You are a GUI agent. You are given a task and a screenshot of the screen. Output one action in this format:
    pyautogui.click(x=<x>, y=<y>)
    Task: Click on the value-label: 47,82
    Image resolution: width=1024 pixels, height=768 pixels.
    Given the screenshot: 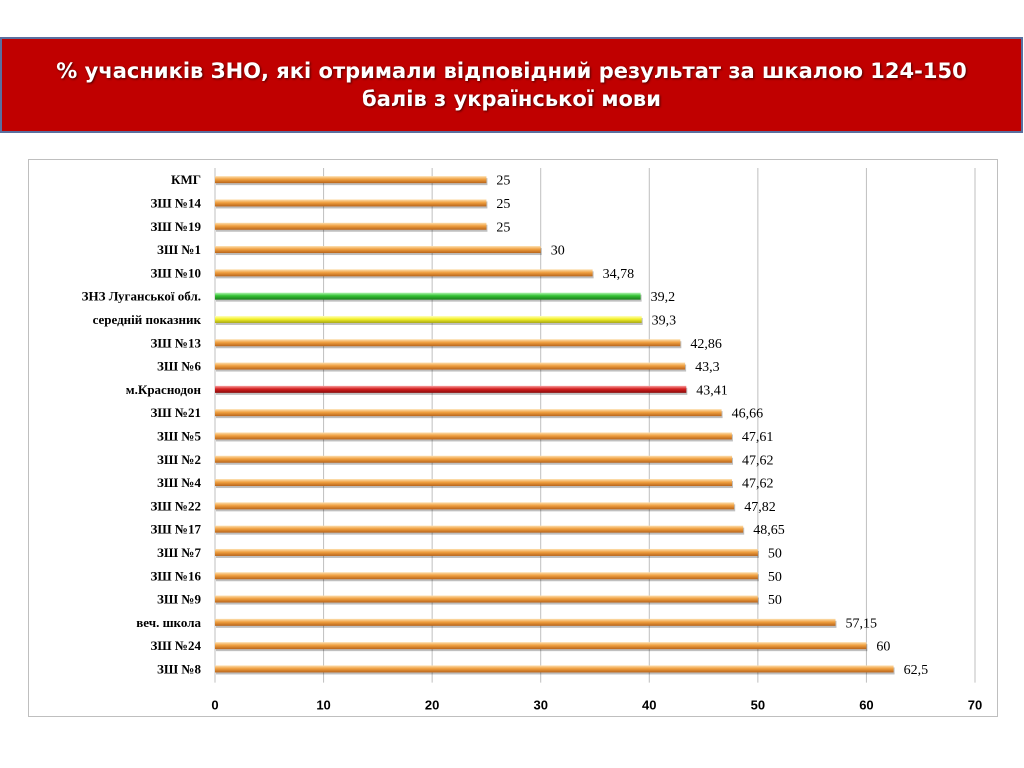 What is the action you would take?
    pyautogui.click(x=760, y=507)
    